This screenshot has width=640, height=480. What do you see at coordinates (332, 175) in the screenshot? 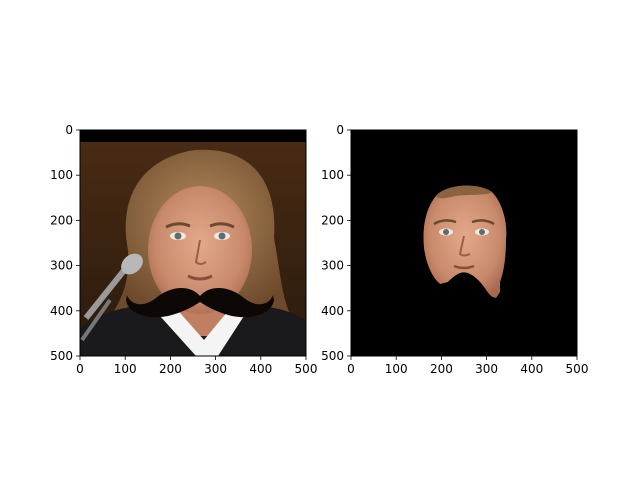
I see `y-tick-label-right-1: 100` at bounding box center [332, 175].